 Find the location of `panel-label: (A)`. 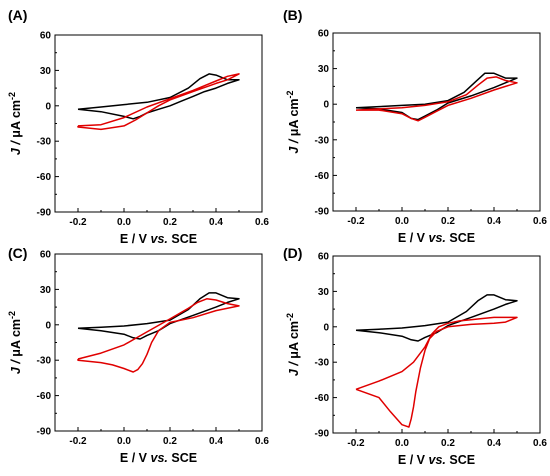

panel-label: (A) is located at coordinates (17, 15).